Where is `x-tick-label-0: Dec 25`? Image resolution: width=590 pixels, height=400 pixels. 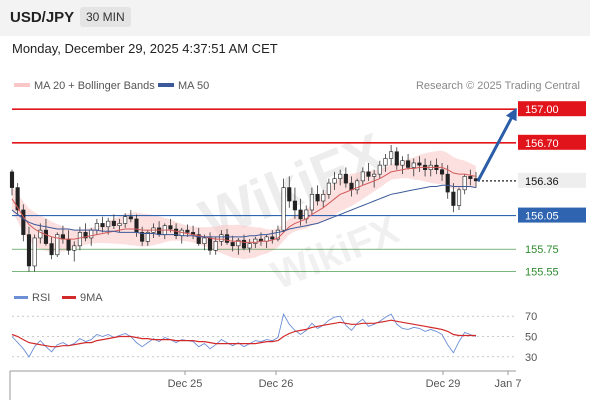 x-tick-label-0: Dec 25 is located at coordinates (185, 384).